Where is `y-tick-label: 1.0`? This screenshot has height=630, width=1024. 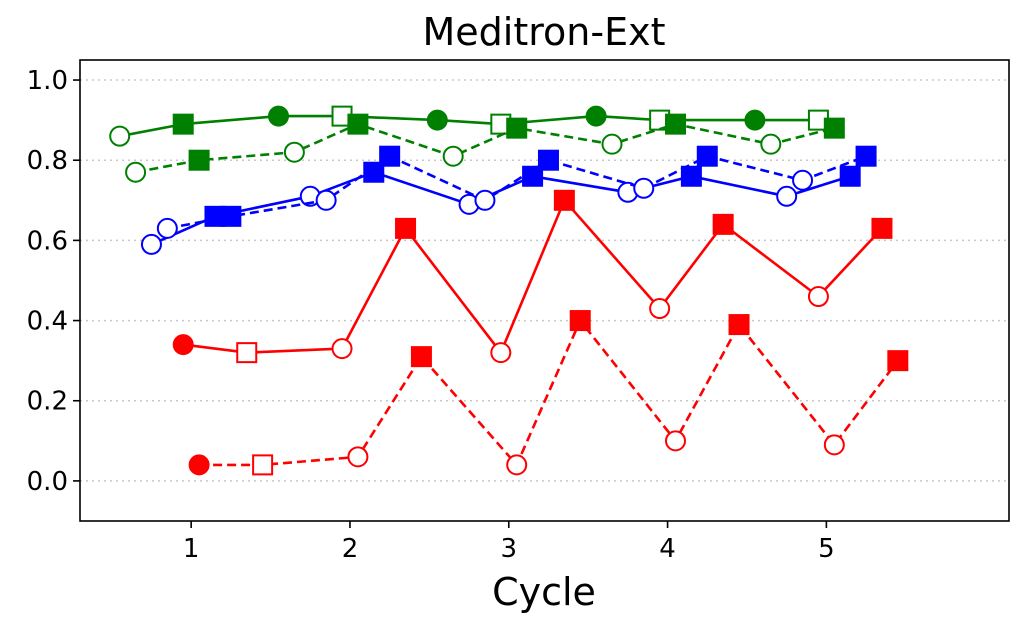 y-tick-label: 1.0 is located at coordinates (47, 81).